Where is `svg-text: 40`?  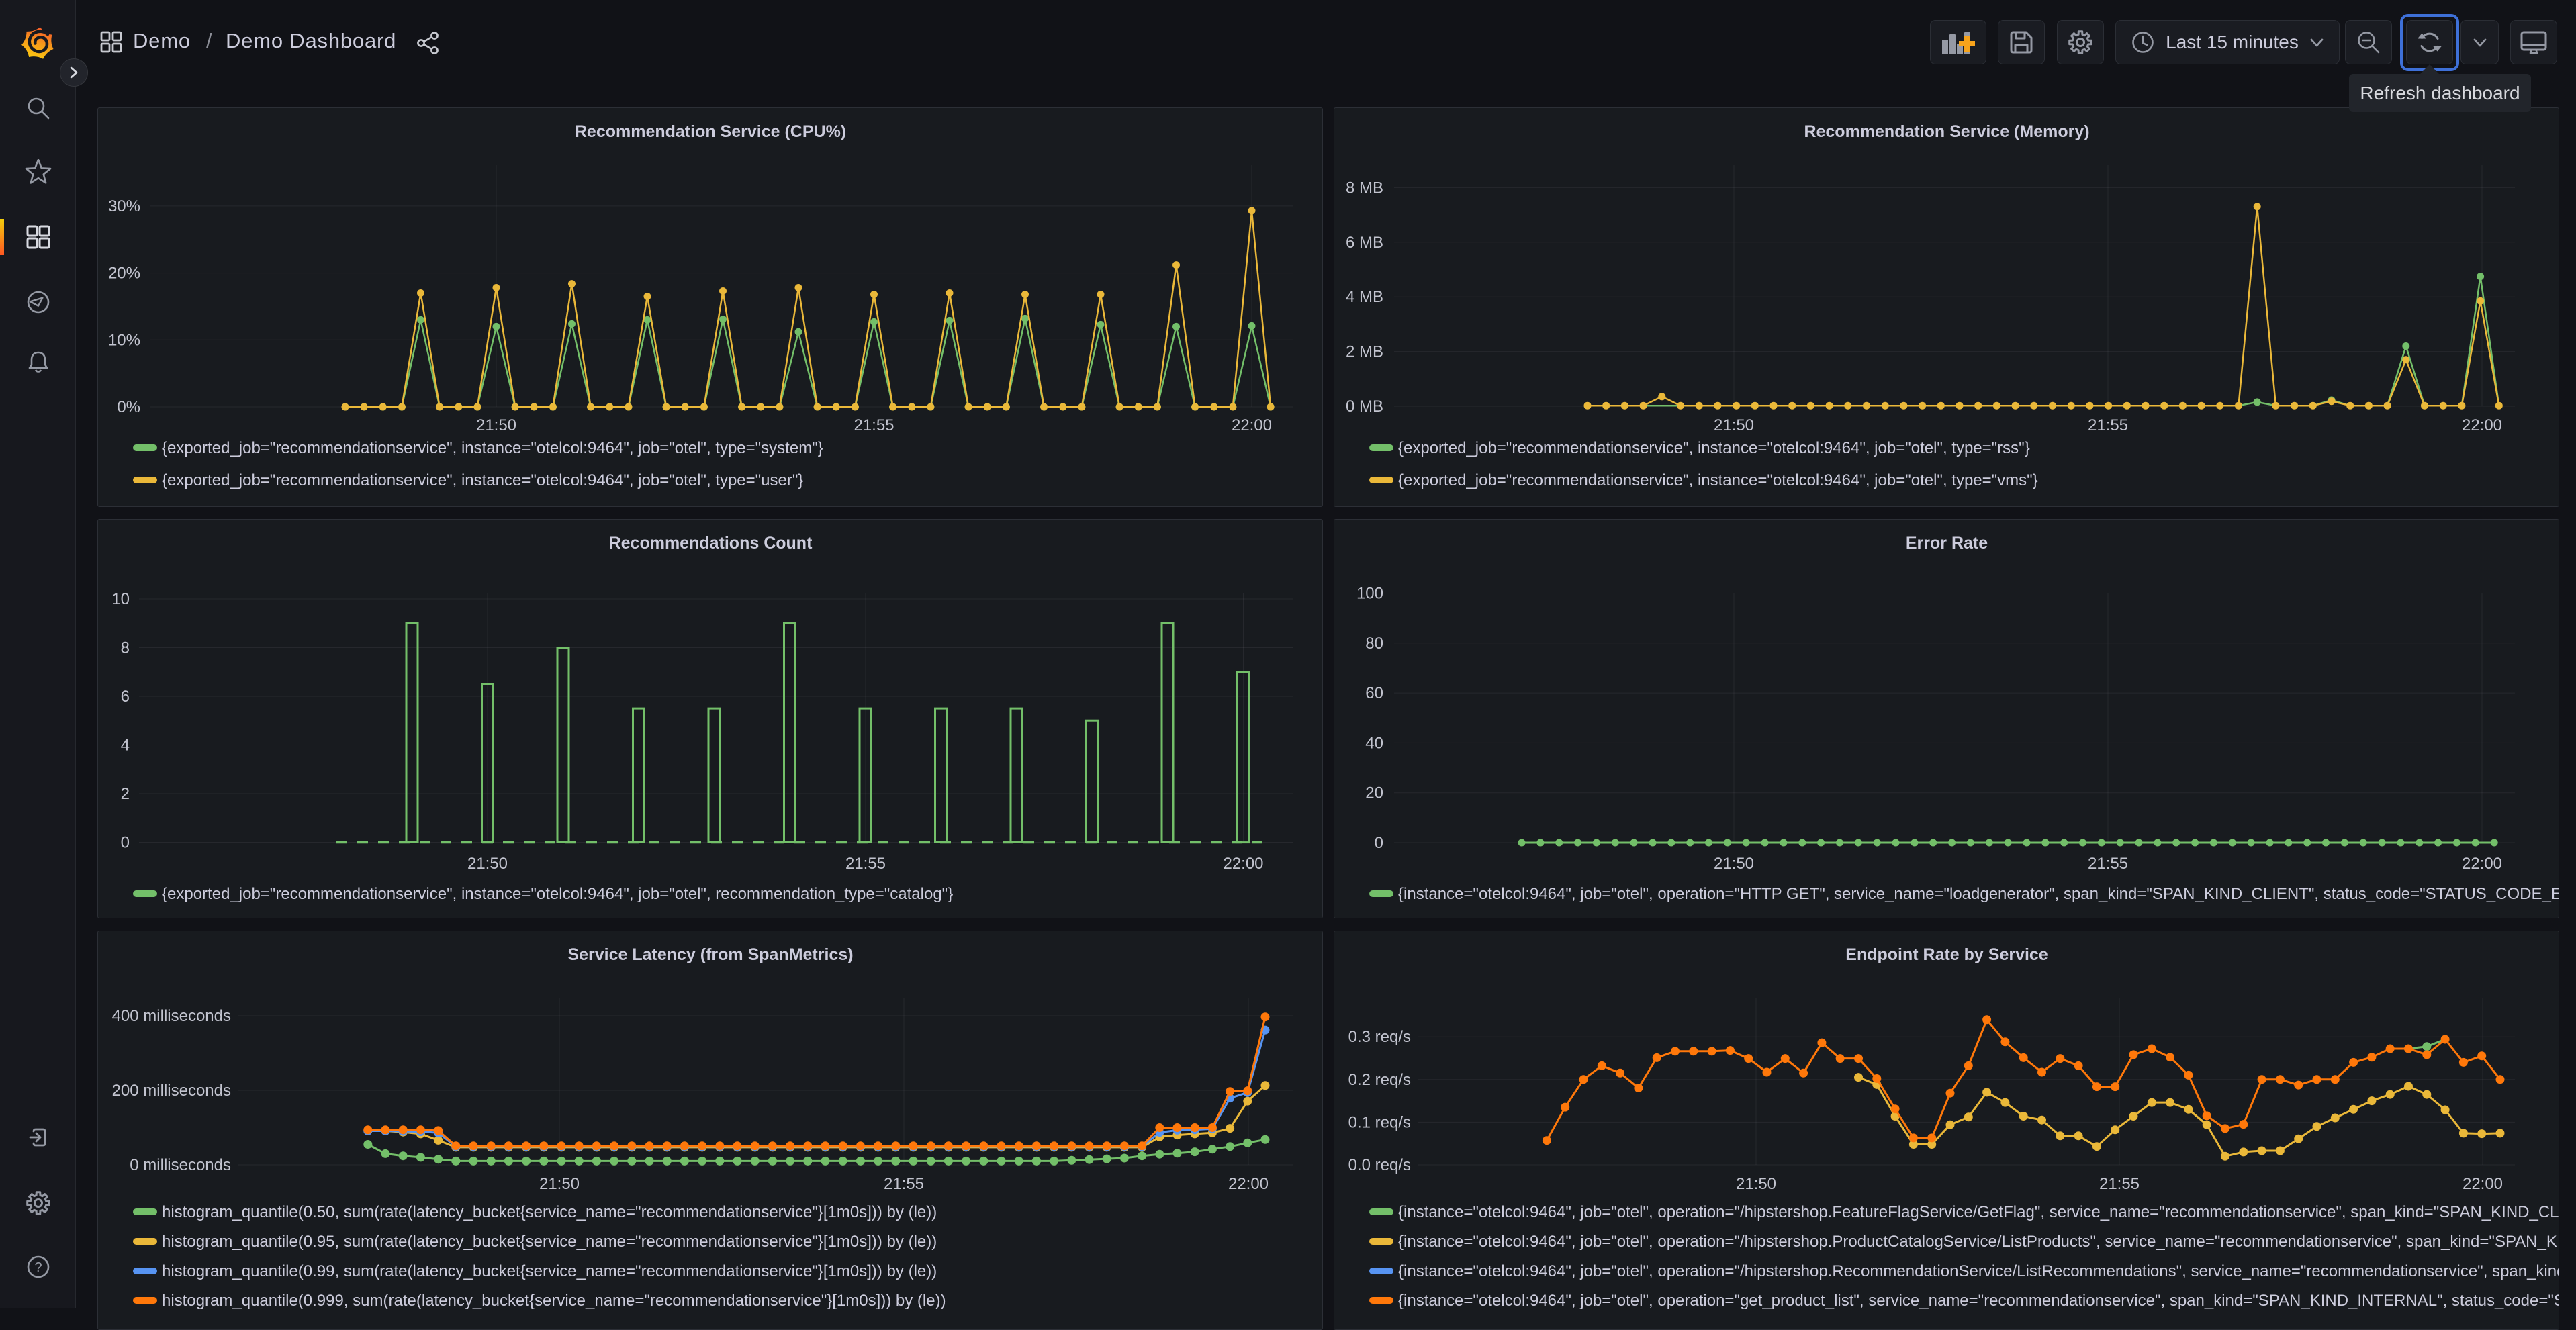 svg-text: 40 is located at coordinates (1374, 743).